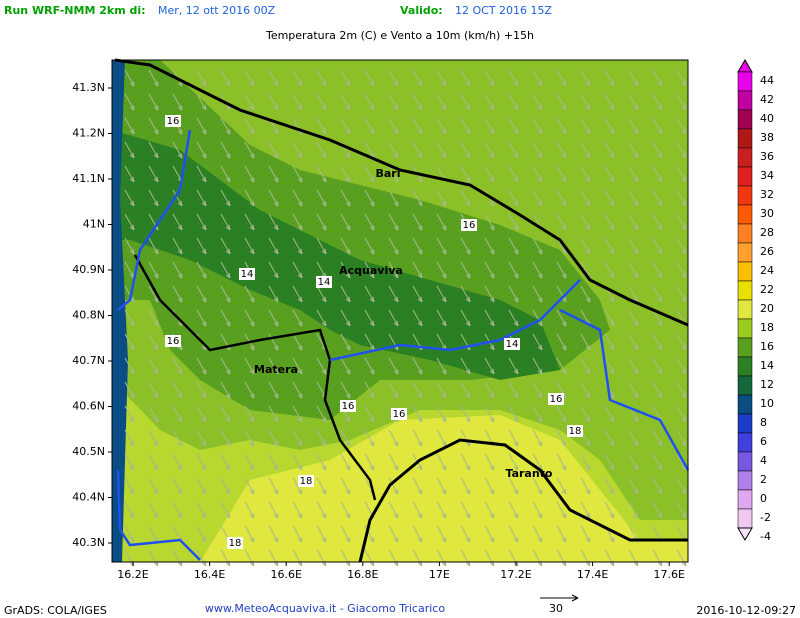  I want to click on contour-label: 18, so click(306, 481).